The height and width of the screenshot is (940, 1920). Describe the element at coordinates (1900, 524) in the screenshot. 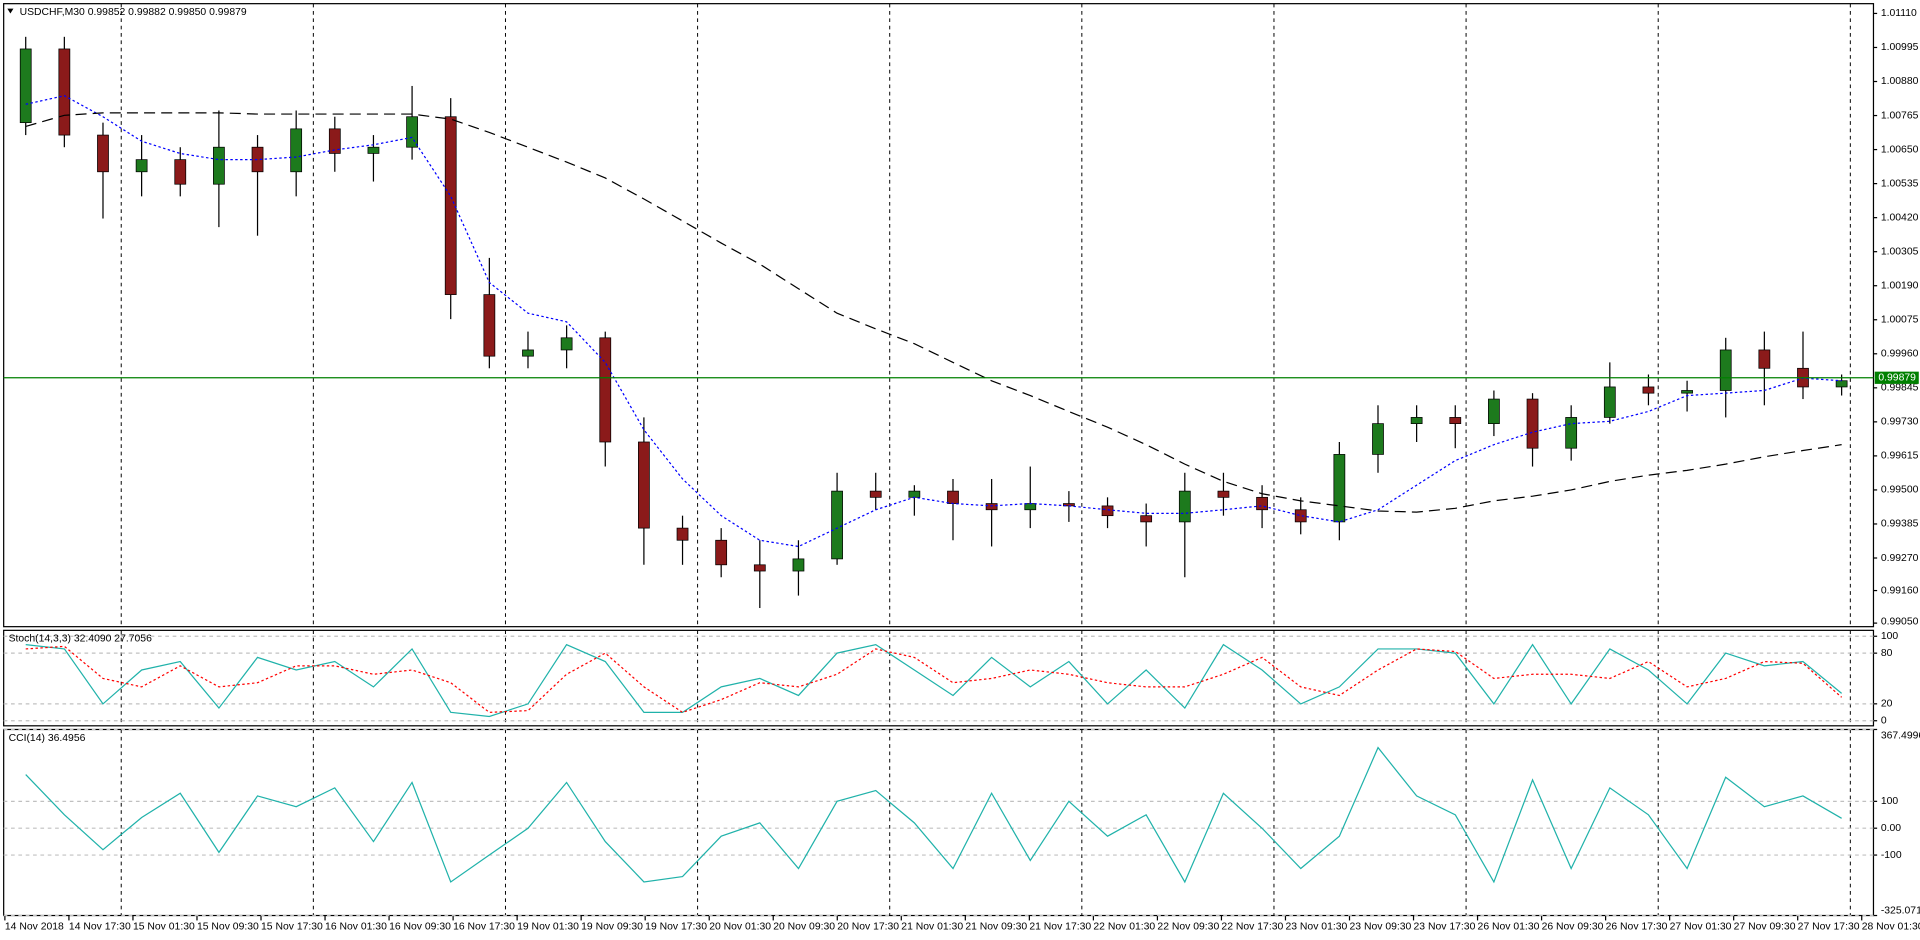

I see `y-tick-label: 0.99385` at that location.